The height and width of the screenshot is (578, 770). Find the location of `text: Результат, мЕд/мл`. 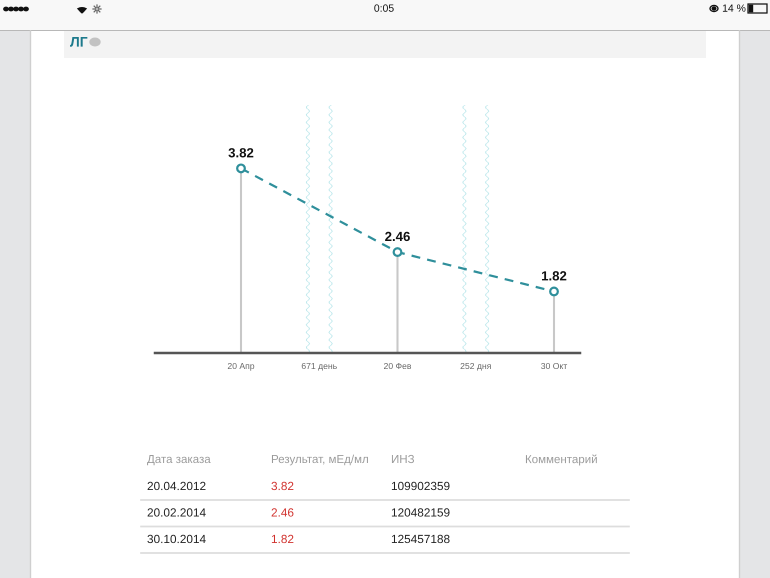

text: Результат, мЕд/мл is located at coordinates (320, 460).